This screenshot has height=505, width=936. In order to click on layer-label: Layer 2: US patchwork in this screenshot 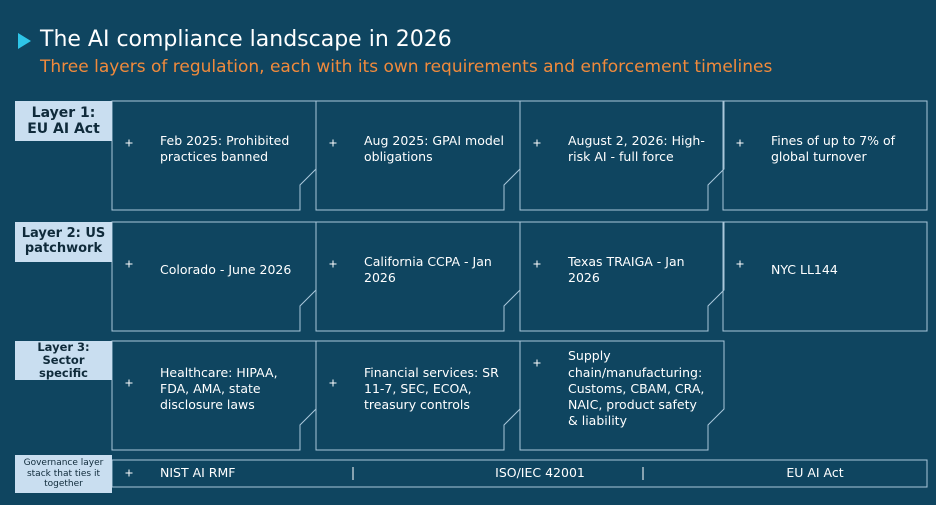, I will do `click(63, 242)`.